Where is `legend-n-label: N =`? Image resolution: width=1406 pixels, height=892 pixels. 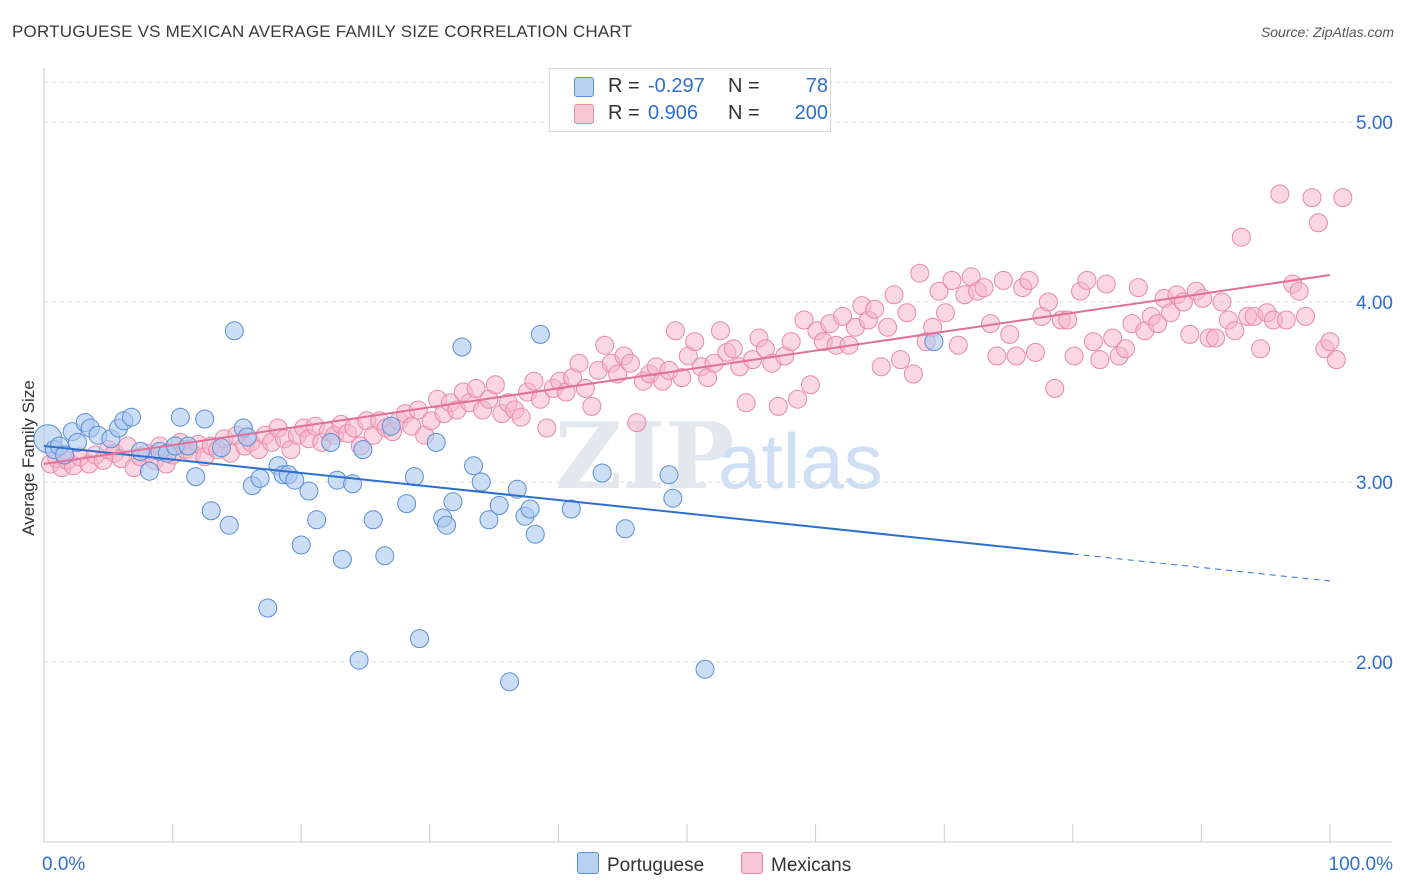
legend-n-label: N = is located at coordinates (744, 86).